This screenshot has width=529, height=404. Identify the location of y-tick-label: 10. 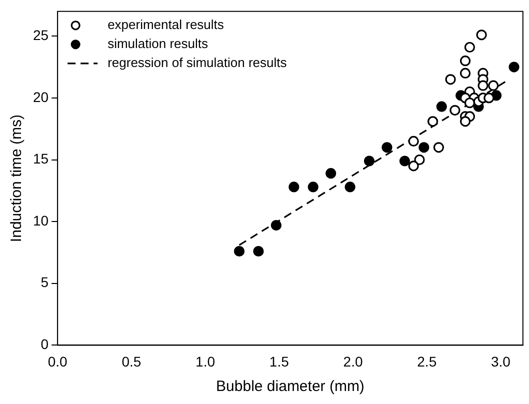
(40, 220).